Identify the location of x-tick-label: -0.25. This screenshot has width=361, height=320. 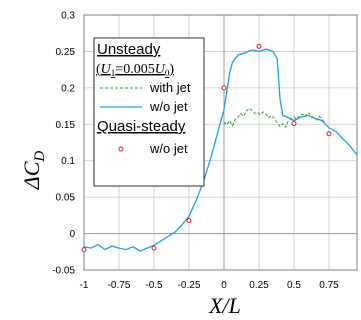
(189, 285).